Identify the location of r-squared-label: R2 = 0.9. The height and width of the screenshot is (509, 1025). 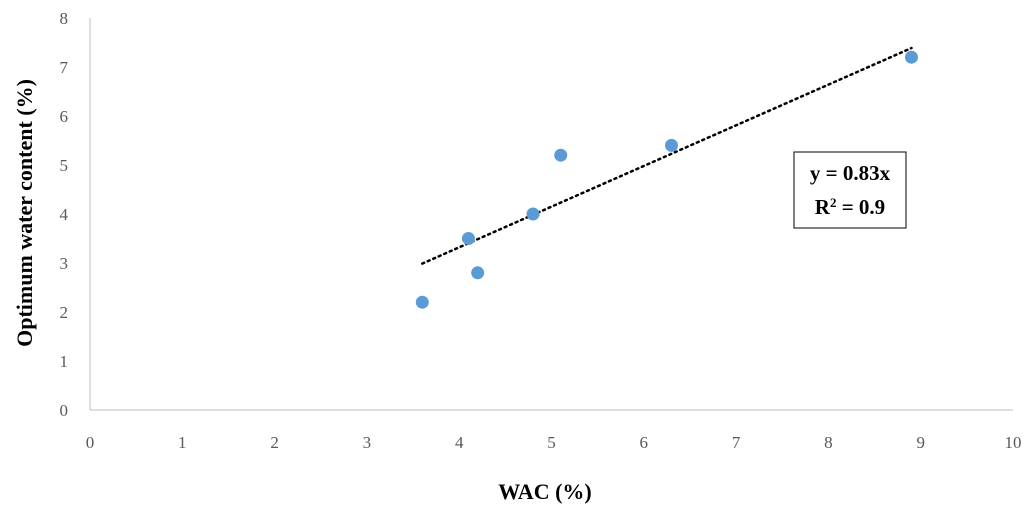
(850, 207).